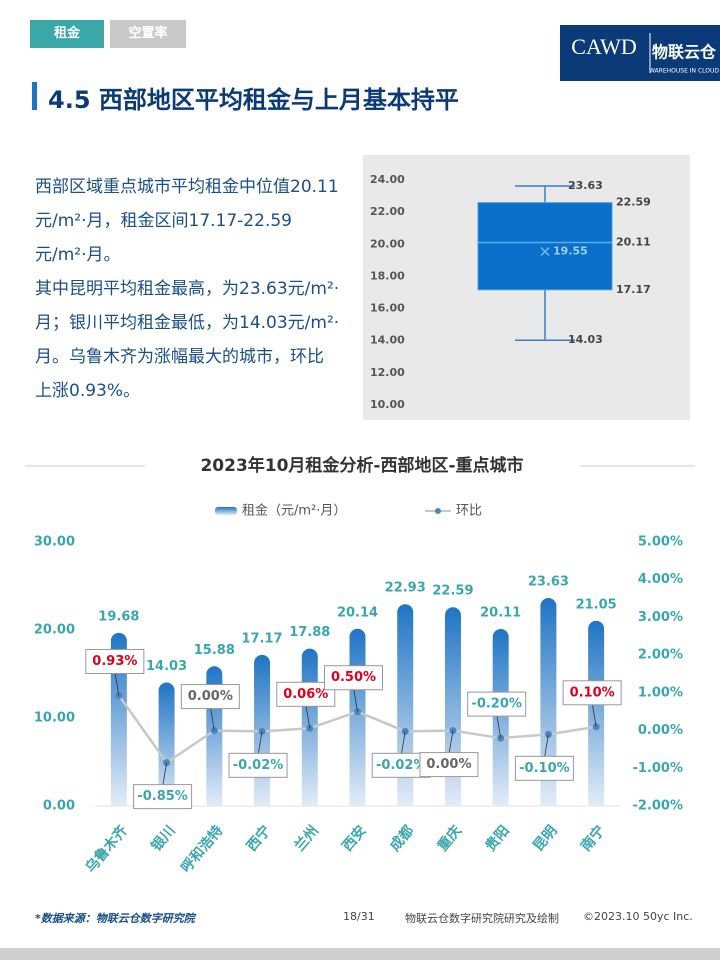  What do you see at coordinates (359, 916) in the screenshot?
I see `page-number: 18/31` at bounding box center [359, 916].